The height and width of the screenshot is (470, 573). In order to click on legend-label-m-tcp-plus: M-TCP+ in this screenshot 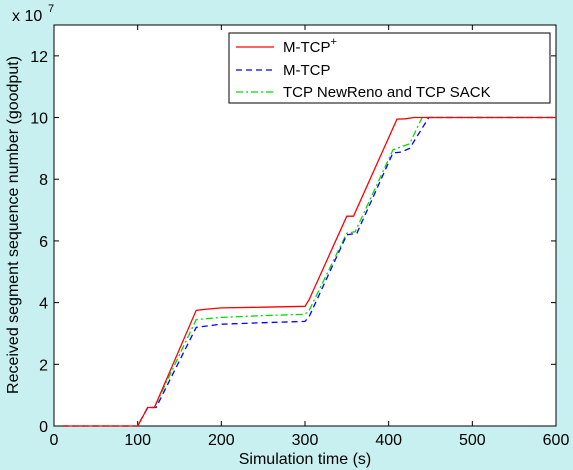, I will do `click(310, 46)`.